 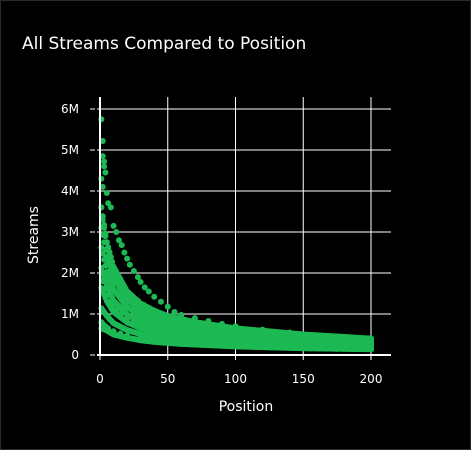 I want to click on x-tick-label: 100, so click(x=235, y=379).